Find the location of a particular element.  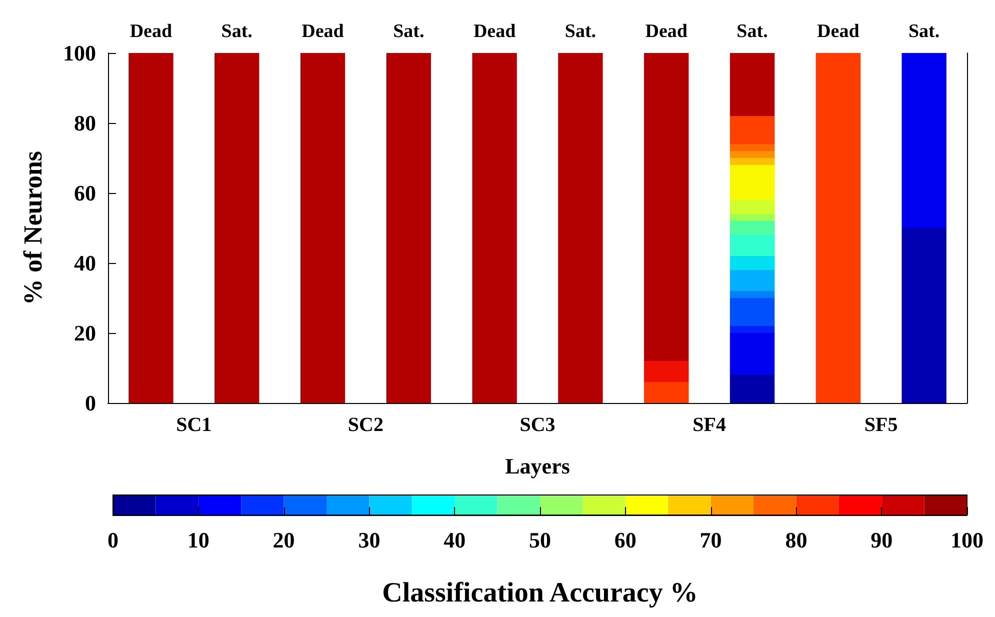

color-bar-label: 0 is located at coordinates (113, 540).